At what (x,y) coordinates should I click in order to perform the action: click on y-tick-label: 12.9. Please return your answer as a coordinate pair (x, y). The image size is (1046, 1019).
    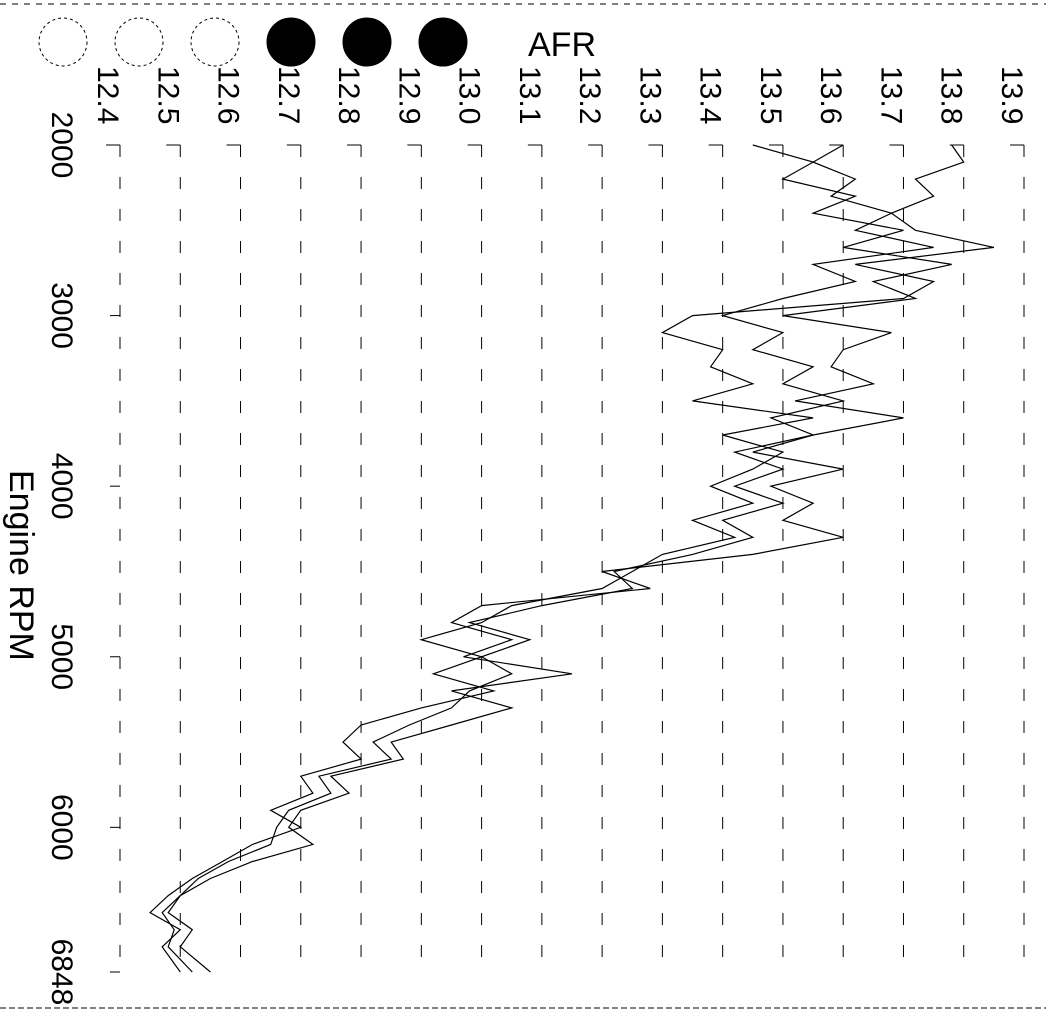
    Looking at the image, I should click on (408, 95).